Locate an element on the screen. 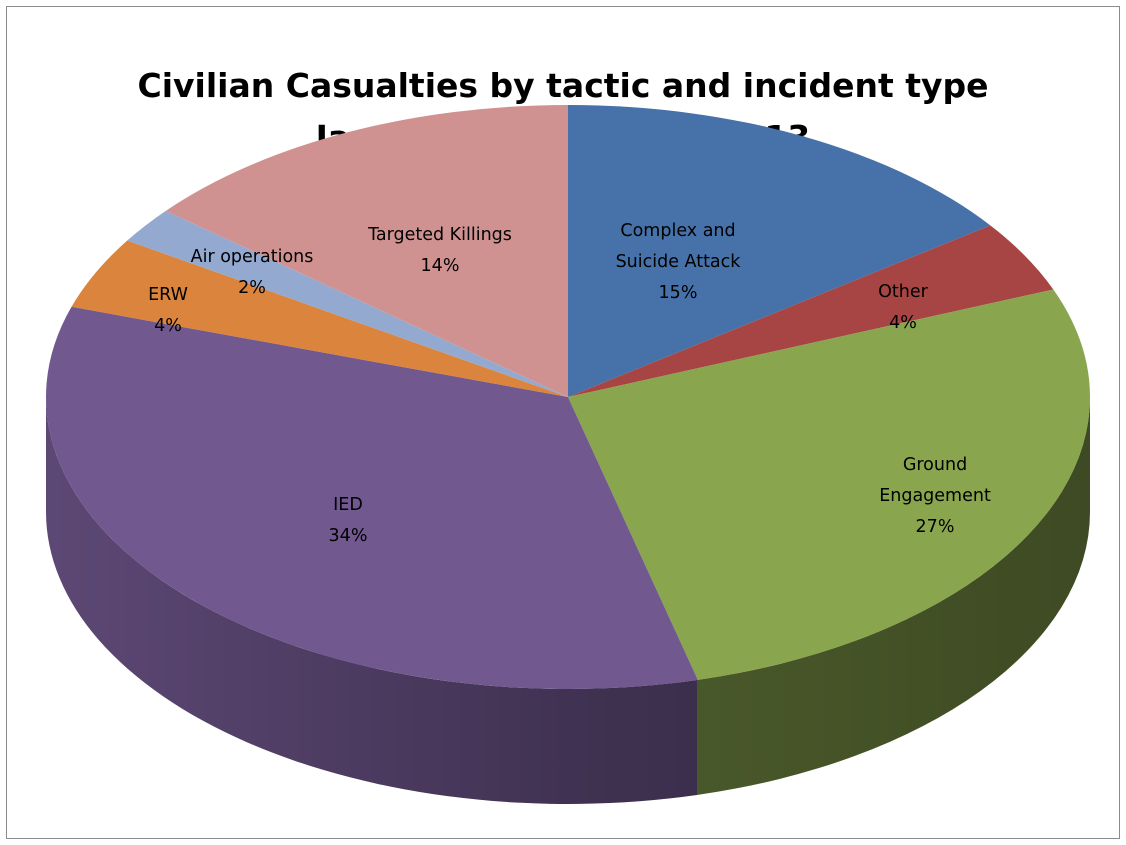 This screenshot has height=845, width=1126. slice-label-line: 34% is located at coordinates (348, 536).